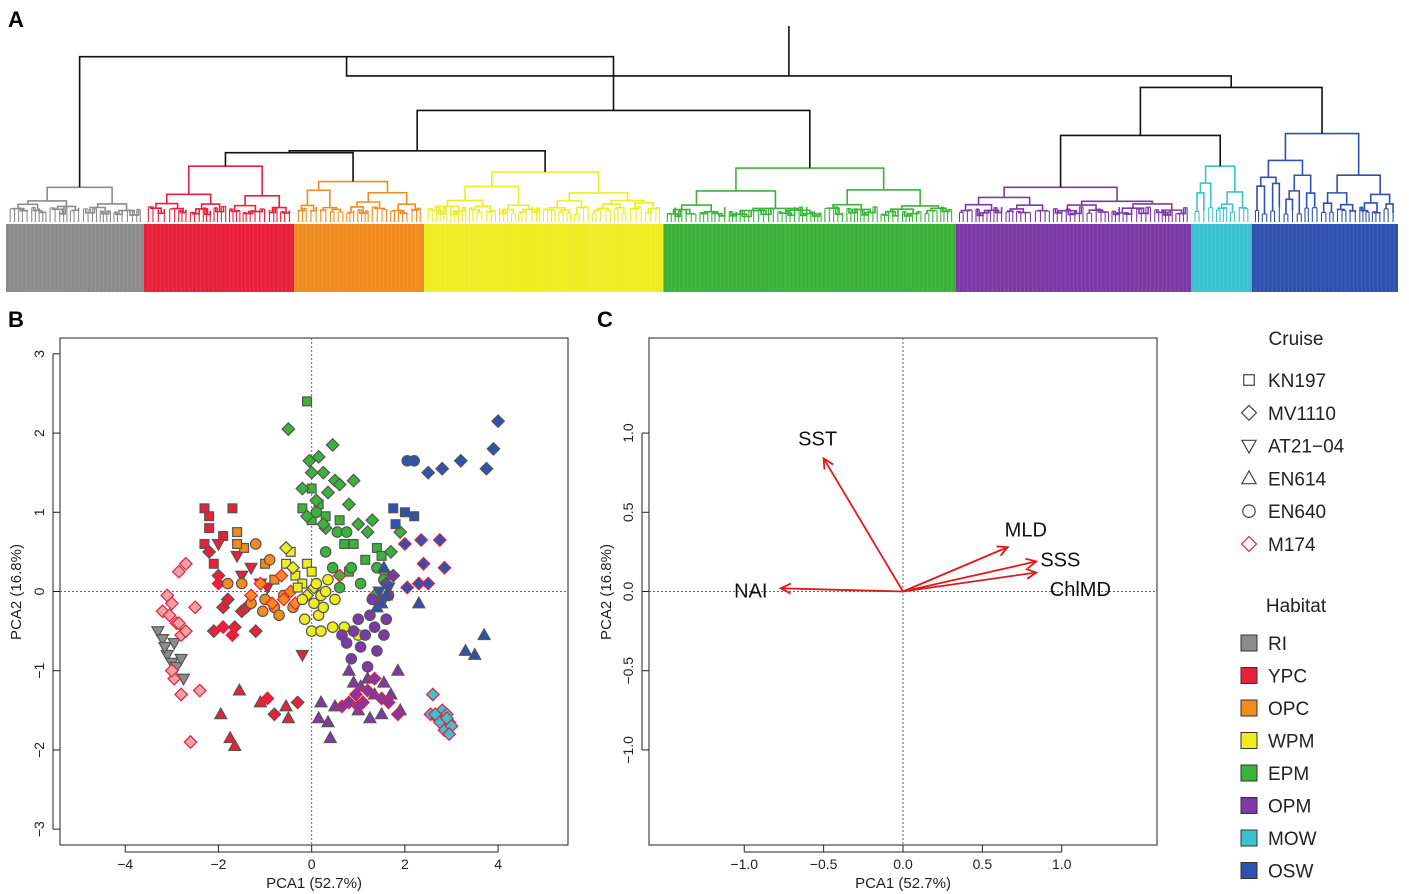  I want to click on legend-habitat-swatch-opm, so click(1249, 805).